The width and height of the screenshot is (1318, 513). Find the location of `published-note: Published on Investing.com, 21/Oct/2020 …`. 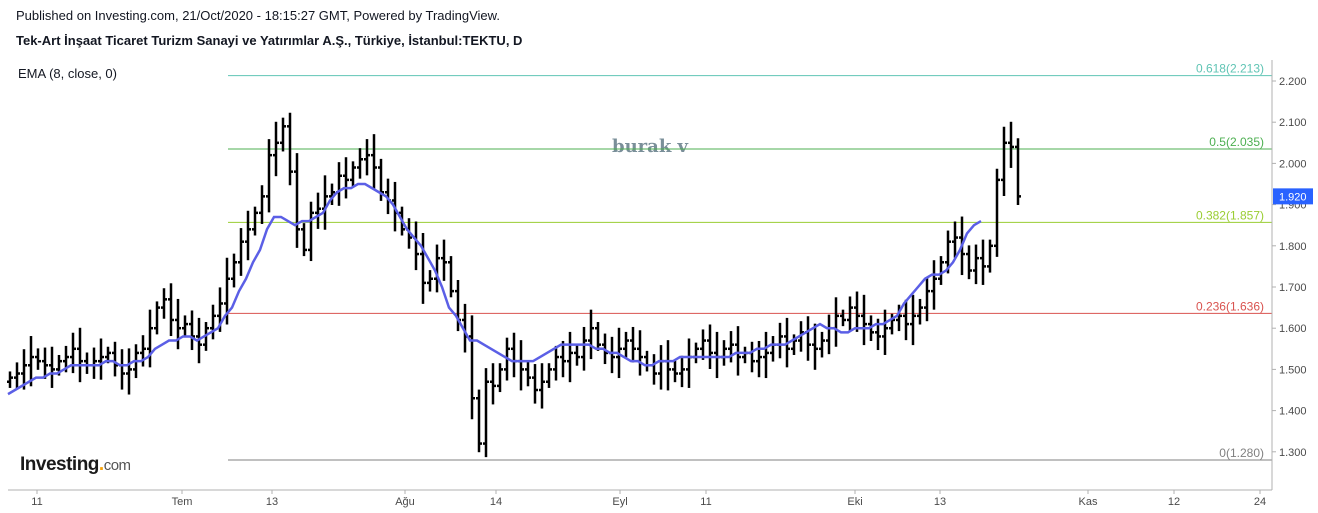

published-note: Published on Investing.com, 21/Oct/2020 … is located at coordinates (258, 15).